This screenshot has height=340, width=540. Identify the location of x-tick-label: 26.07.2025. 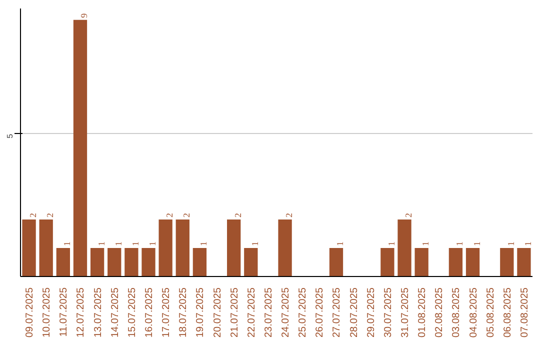
(320, 312).